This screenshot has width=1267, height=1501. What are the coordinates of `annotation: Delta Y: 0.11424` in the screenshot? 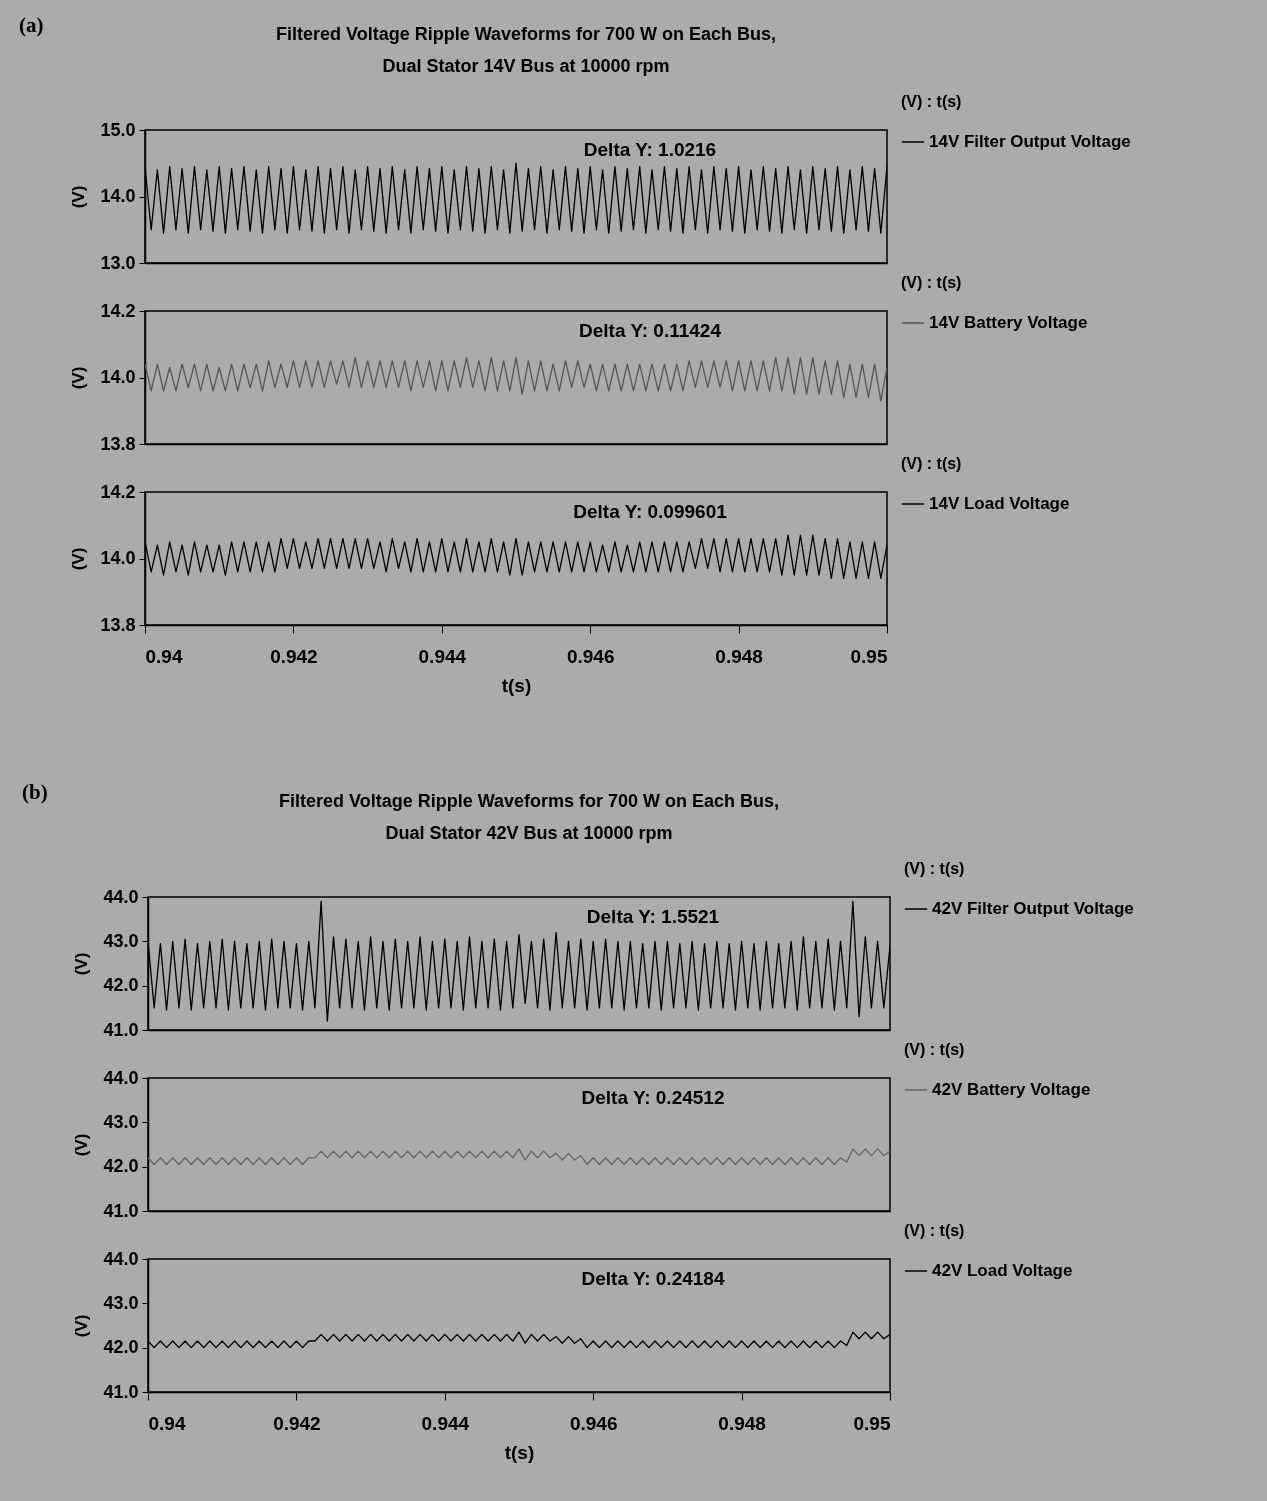 It's located at (650, 330).